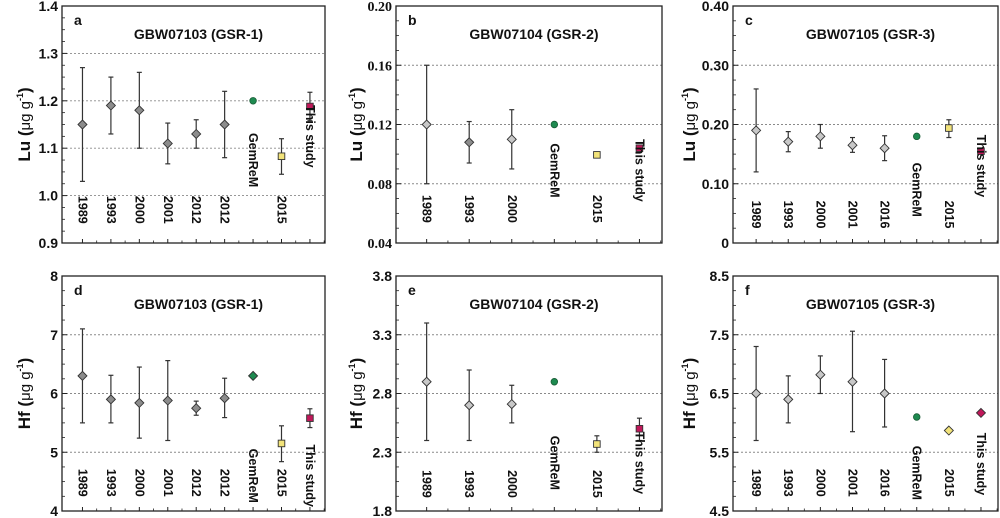  I want to click on y-tick-label: 0.08, so click(380, 185).